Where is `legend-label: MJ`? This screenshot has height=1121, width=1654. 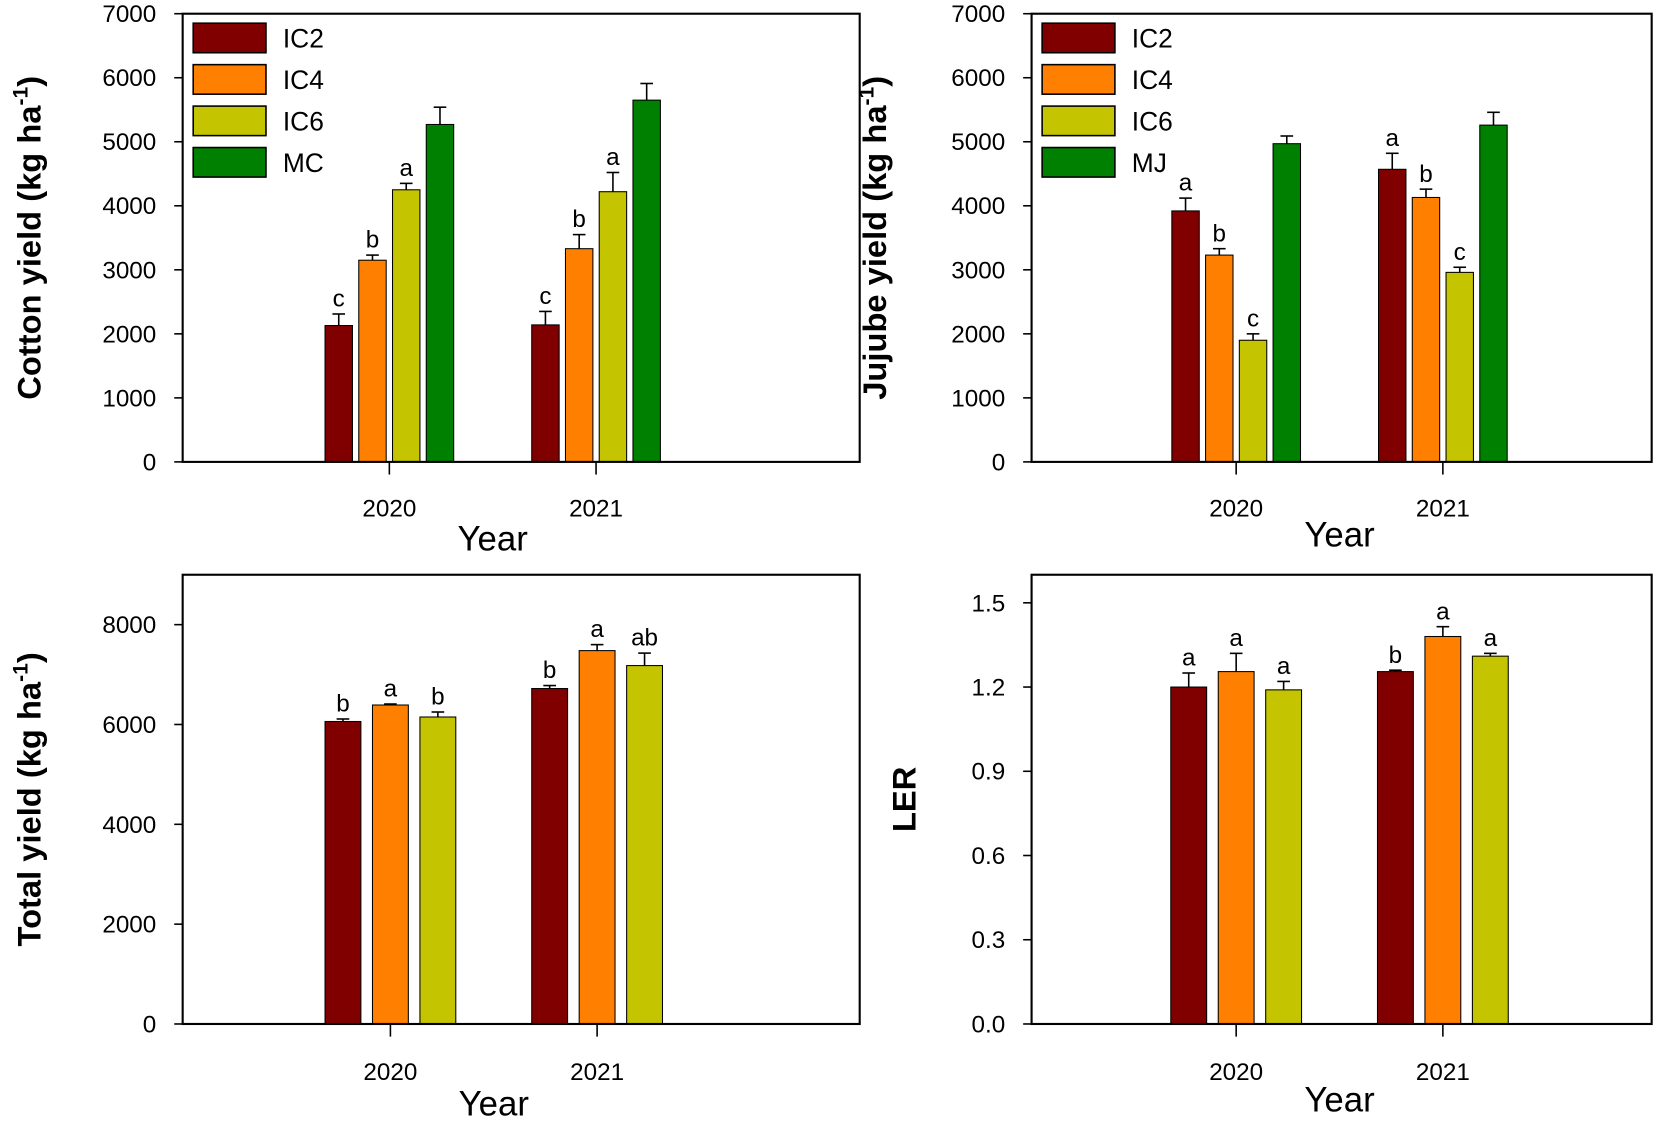 legend-label: MJ is located at coordinates (1149, 163).